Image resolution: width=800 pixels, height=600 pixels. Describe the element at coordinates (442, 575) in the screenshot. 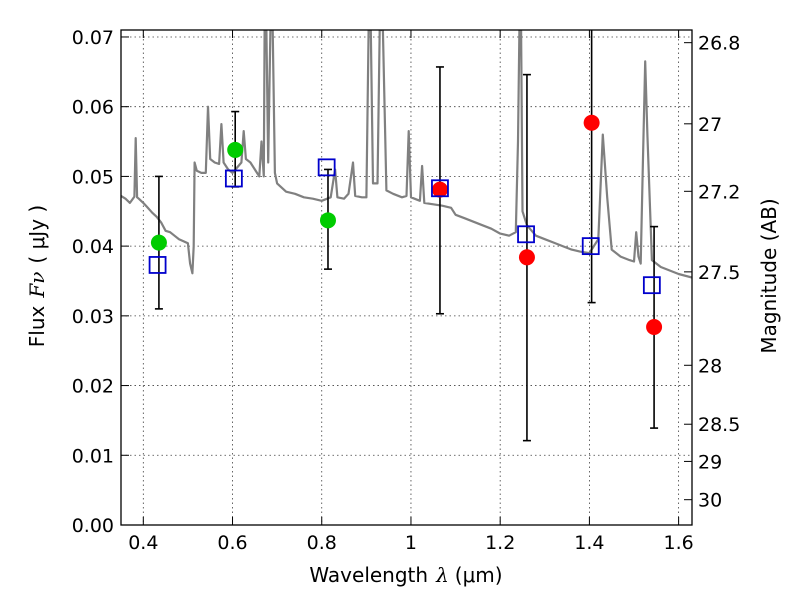

I see `x-axis-label-symbol: λ` at that location.